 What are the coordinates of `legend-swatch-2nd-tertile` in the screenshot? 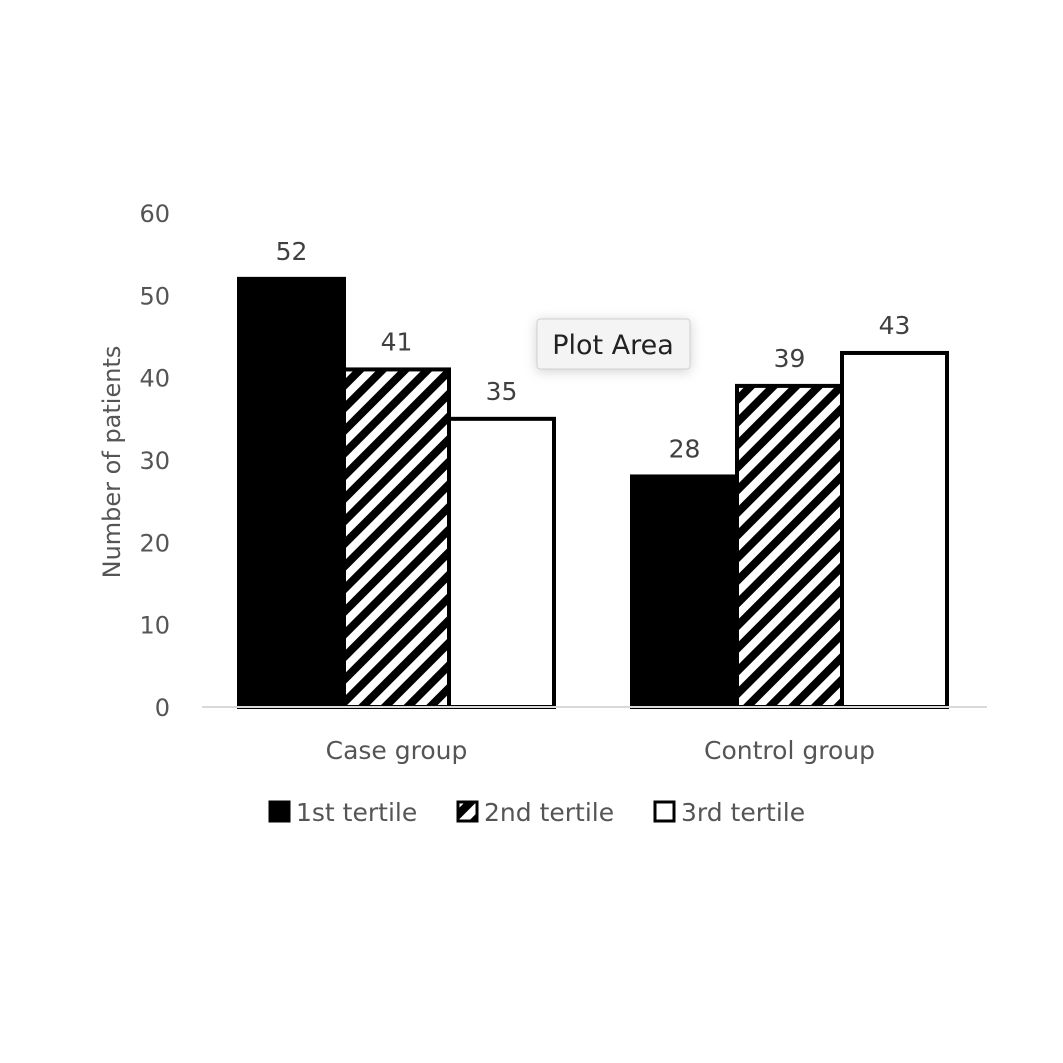 It's located at (467, 811).